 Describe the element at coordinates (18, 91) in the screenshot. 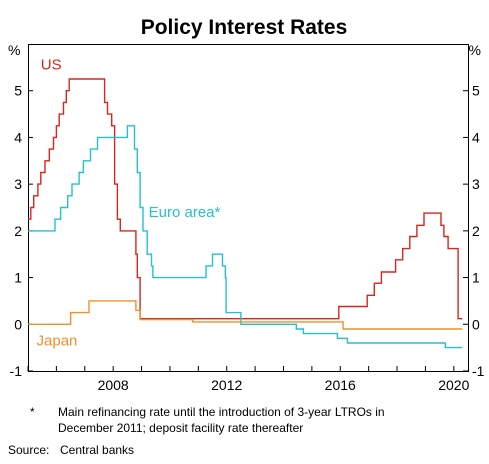

I see `y-tick-label-left-6: 5` at that location.